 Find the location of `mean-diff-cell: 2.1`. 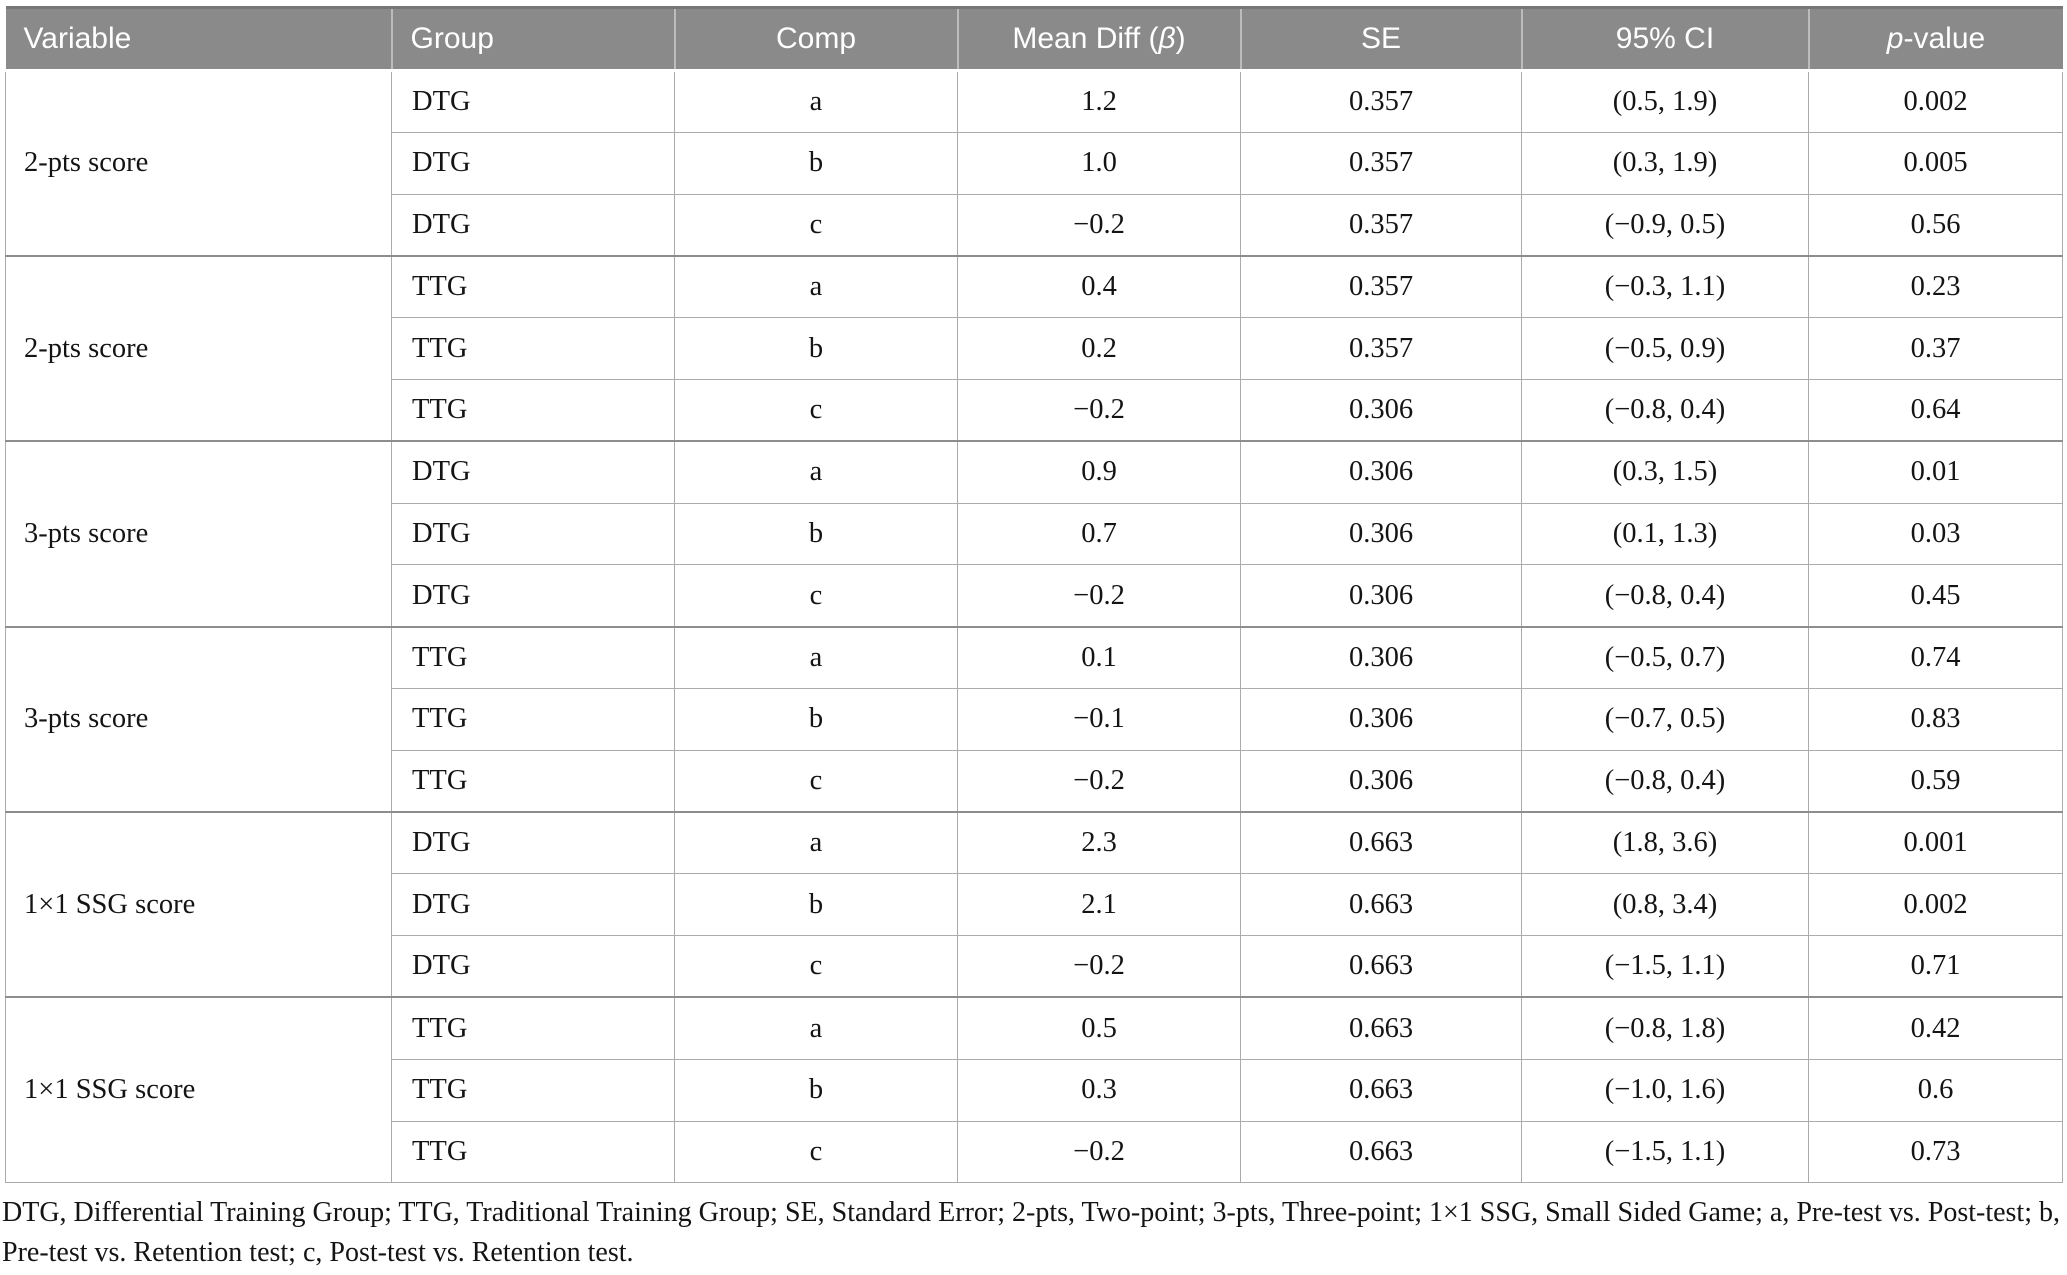

mean-diff-cell: 2.1 is located at coordinates (1099, 905).